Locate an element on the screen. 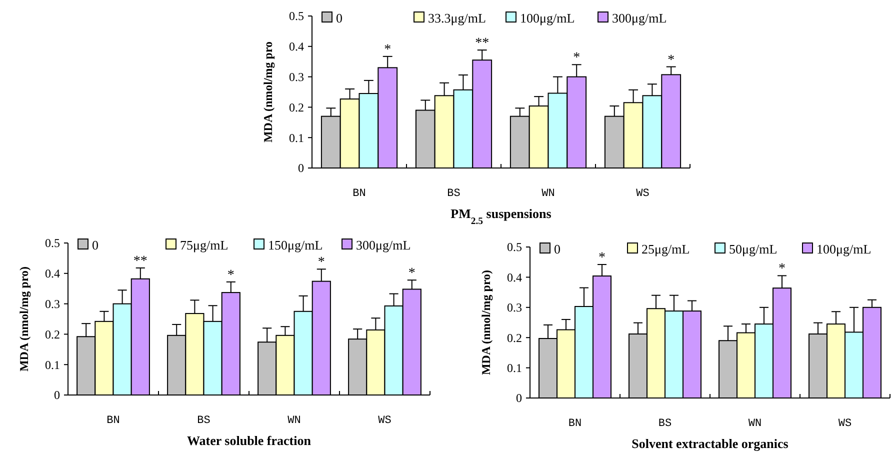 This screenshot has height=455, width=893. x-axis-title: PM$_{2.5}$ suspensions is located at coordinates (501, 216).